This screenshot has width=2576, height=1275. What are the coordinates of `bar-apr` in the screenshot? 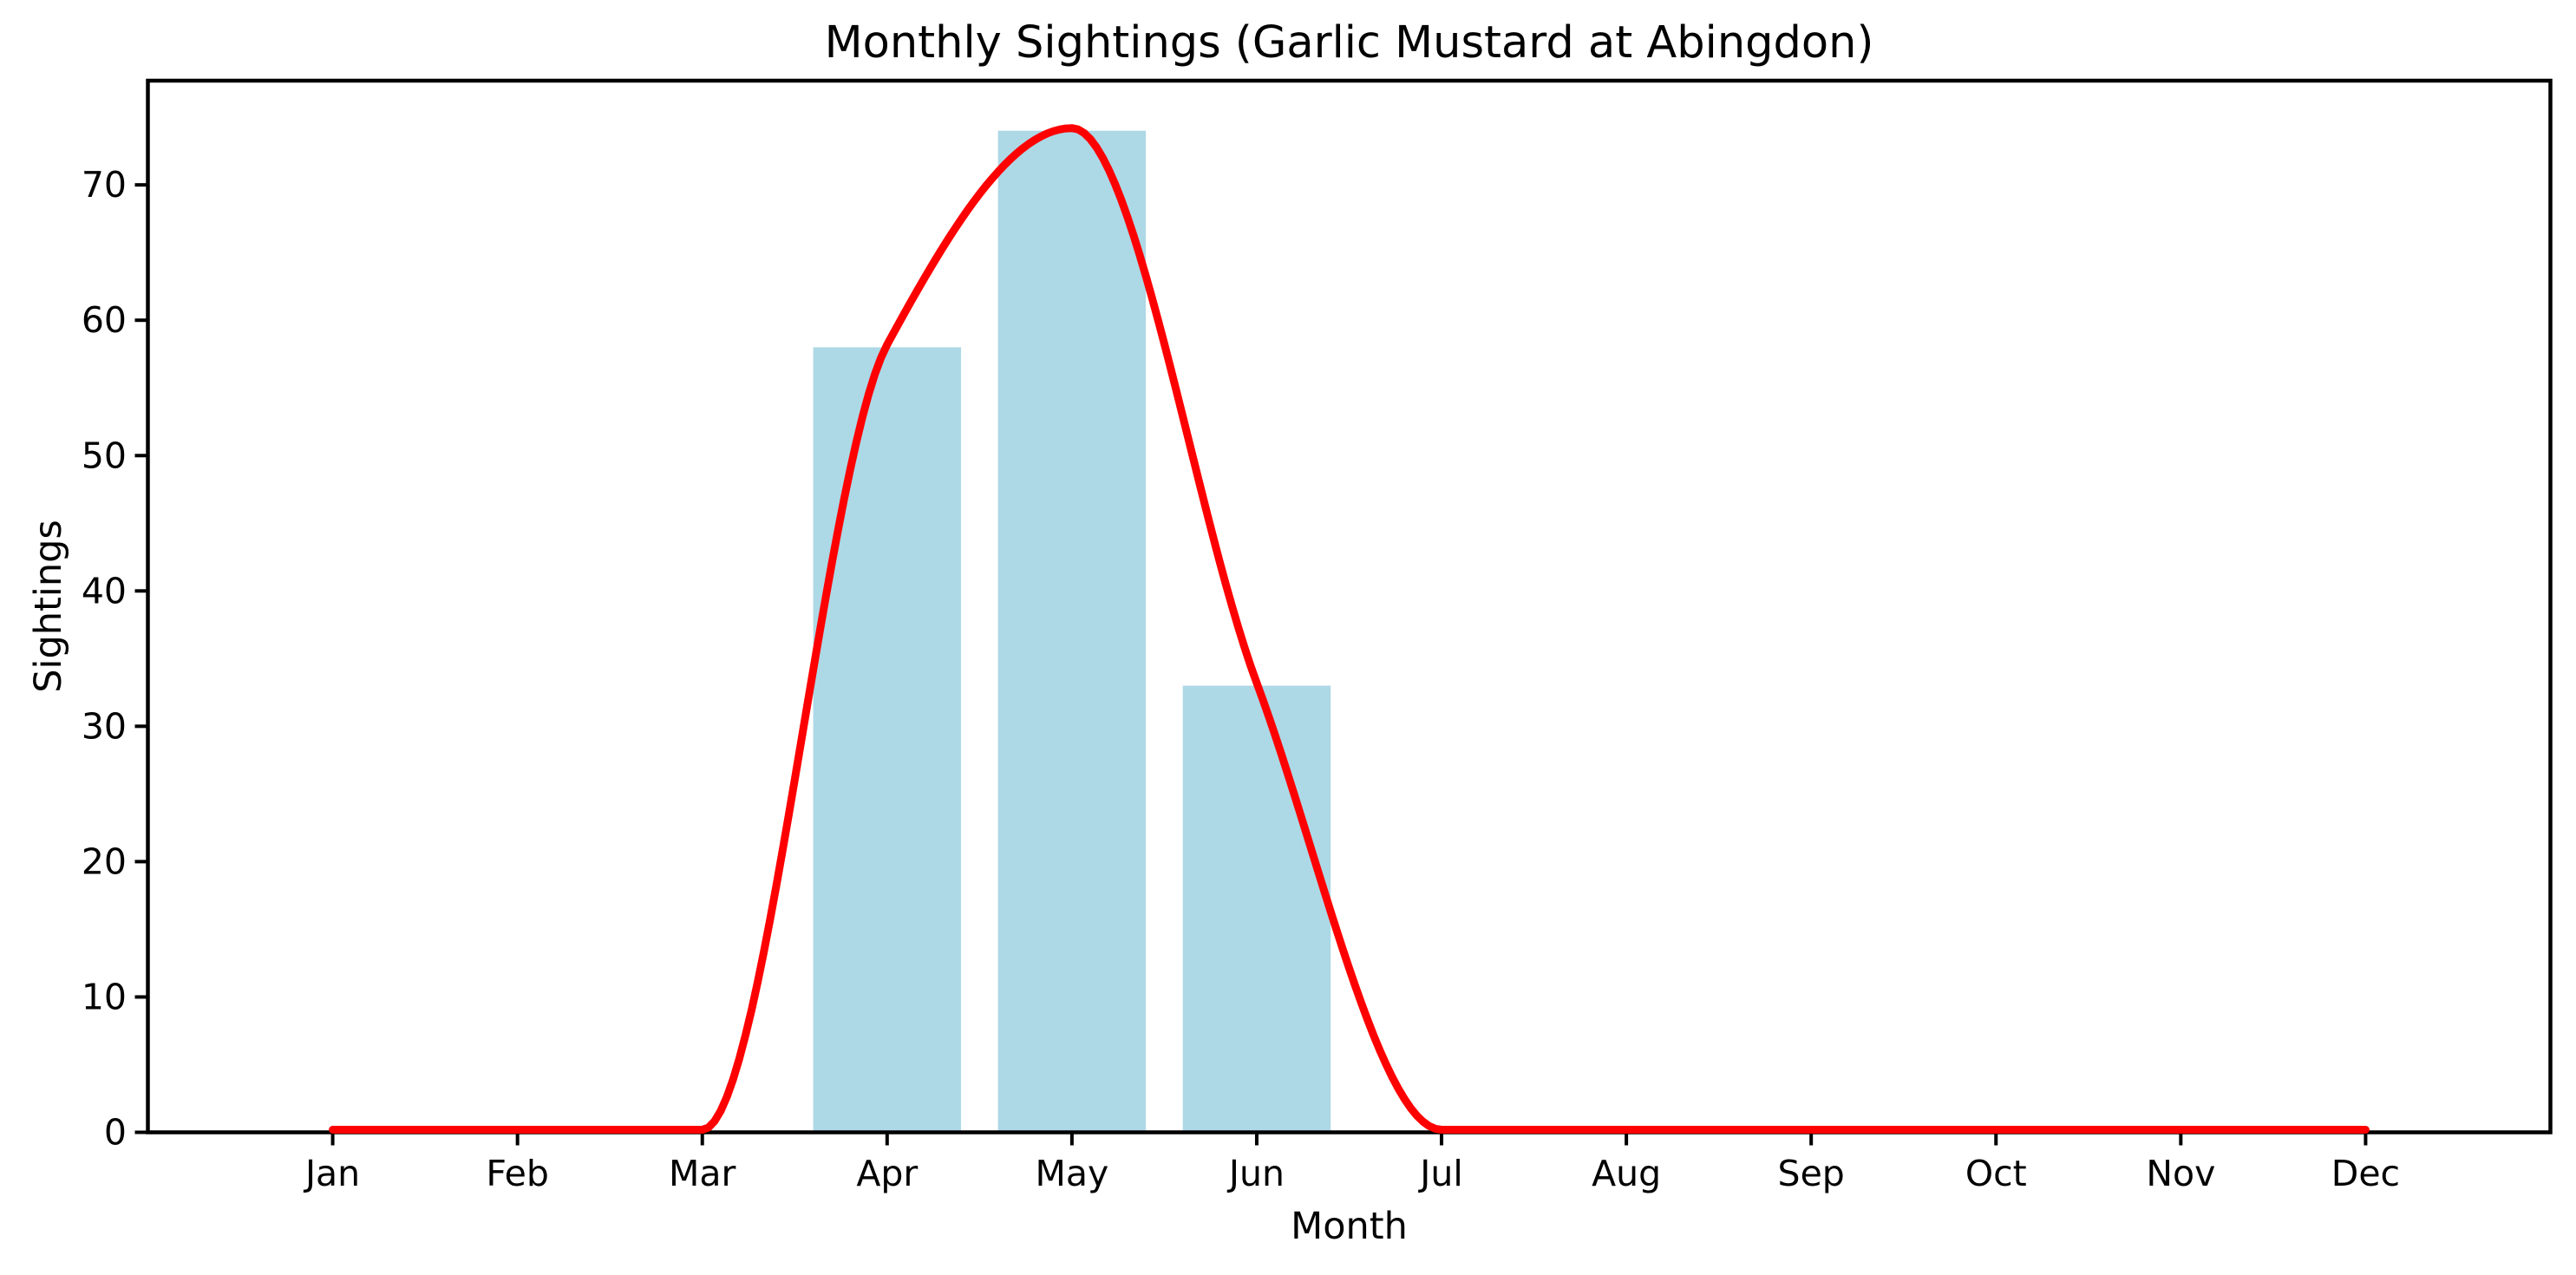 It's located at (887, 740).